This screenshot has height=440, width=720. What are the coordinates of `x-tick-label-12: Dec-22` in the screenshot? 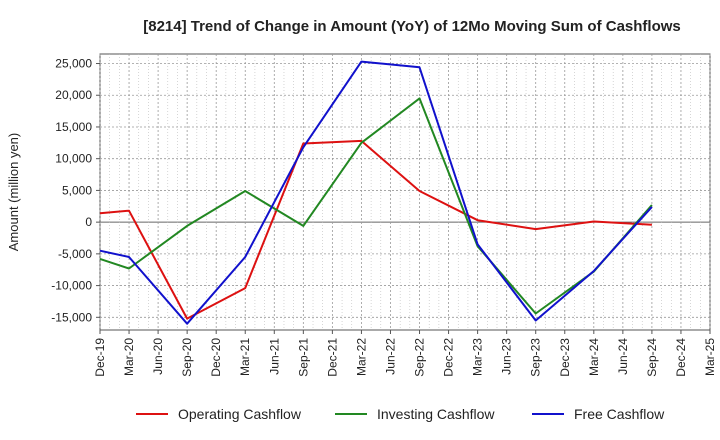 It's located at (449, 357).